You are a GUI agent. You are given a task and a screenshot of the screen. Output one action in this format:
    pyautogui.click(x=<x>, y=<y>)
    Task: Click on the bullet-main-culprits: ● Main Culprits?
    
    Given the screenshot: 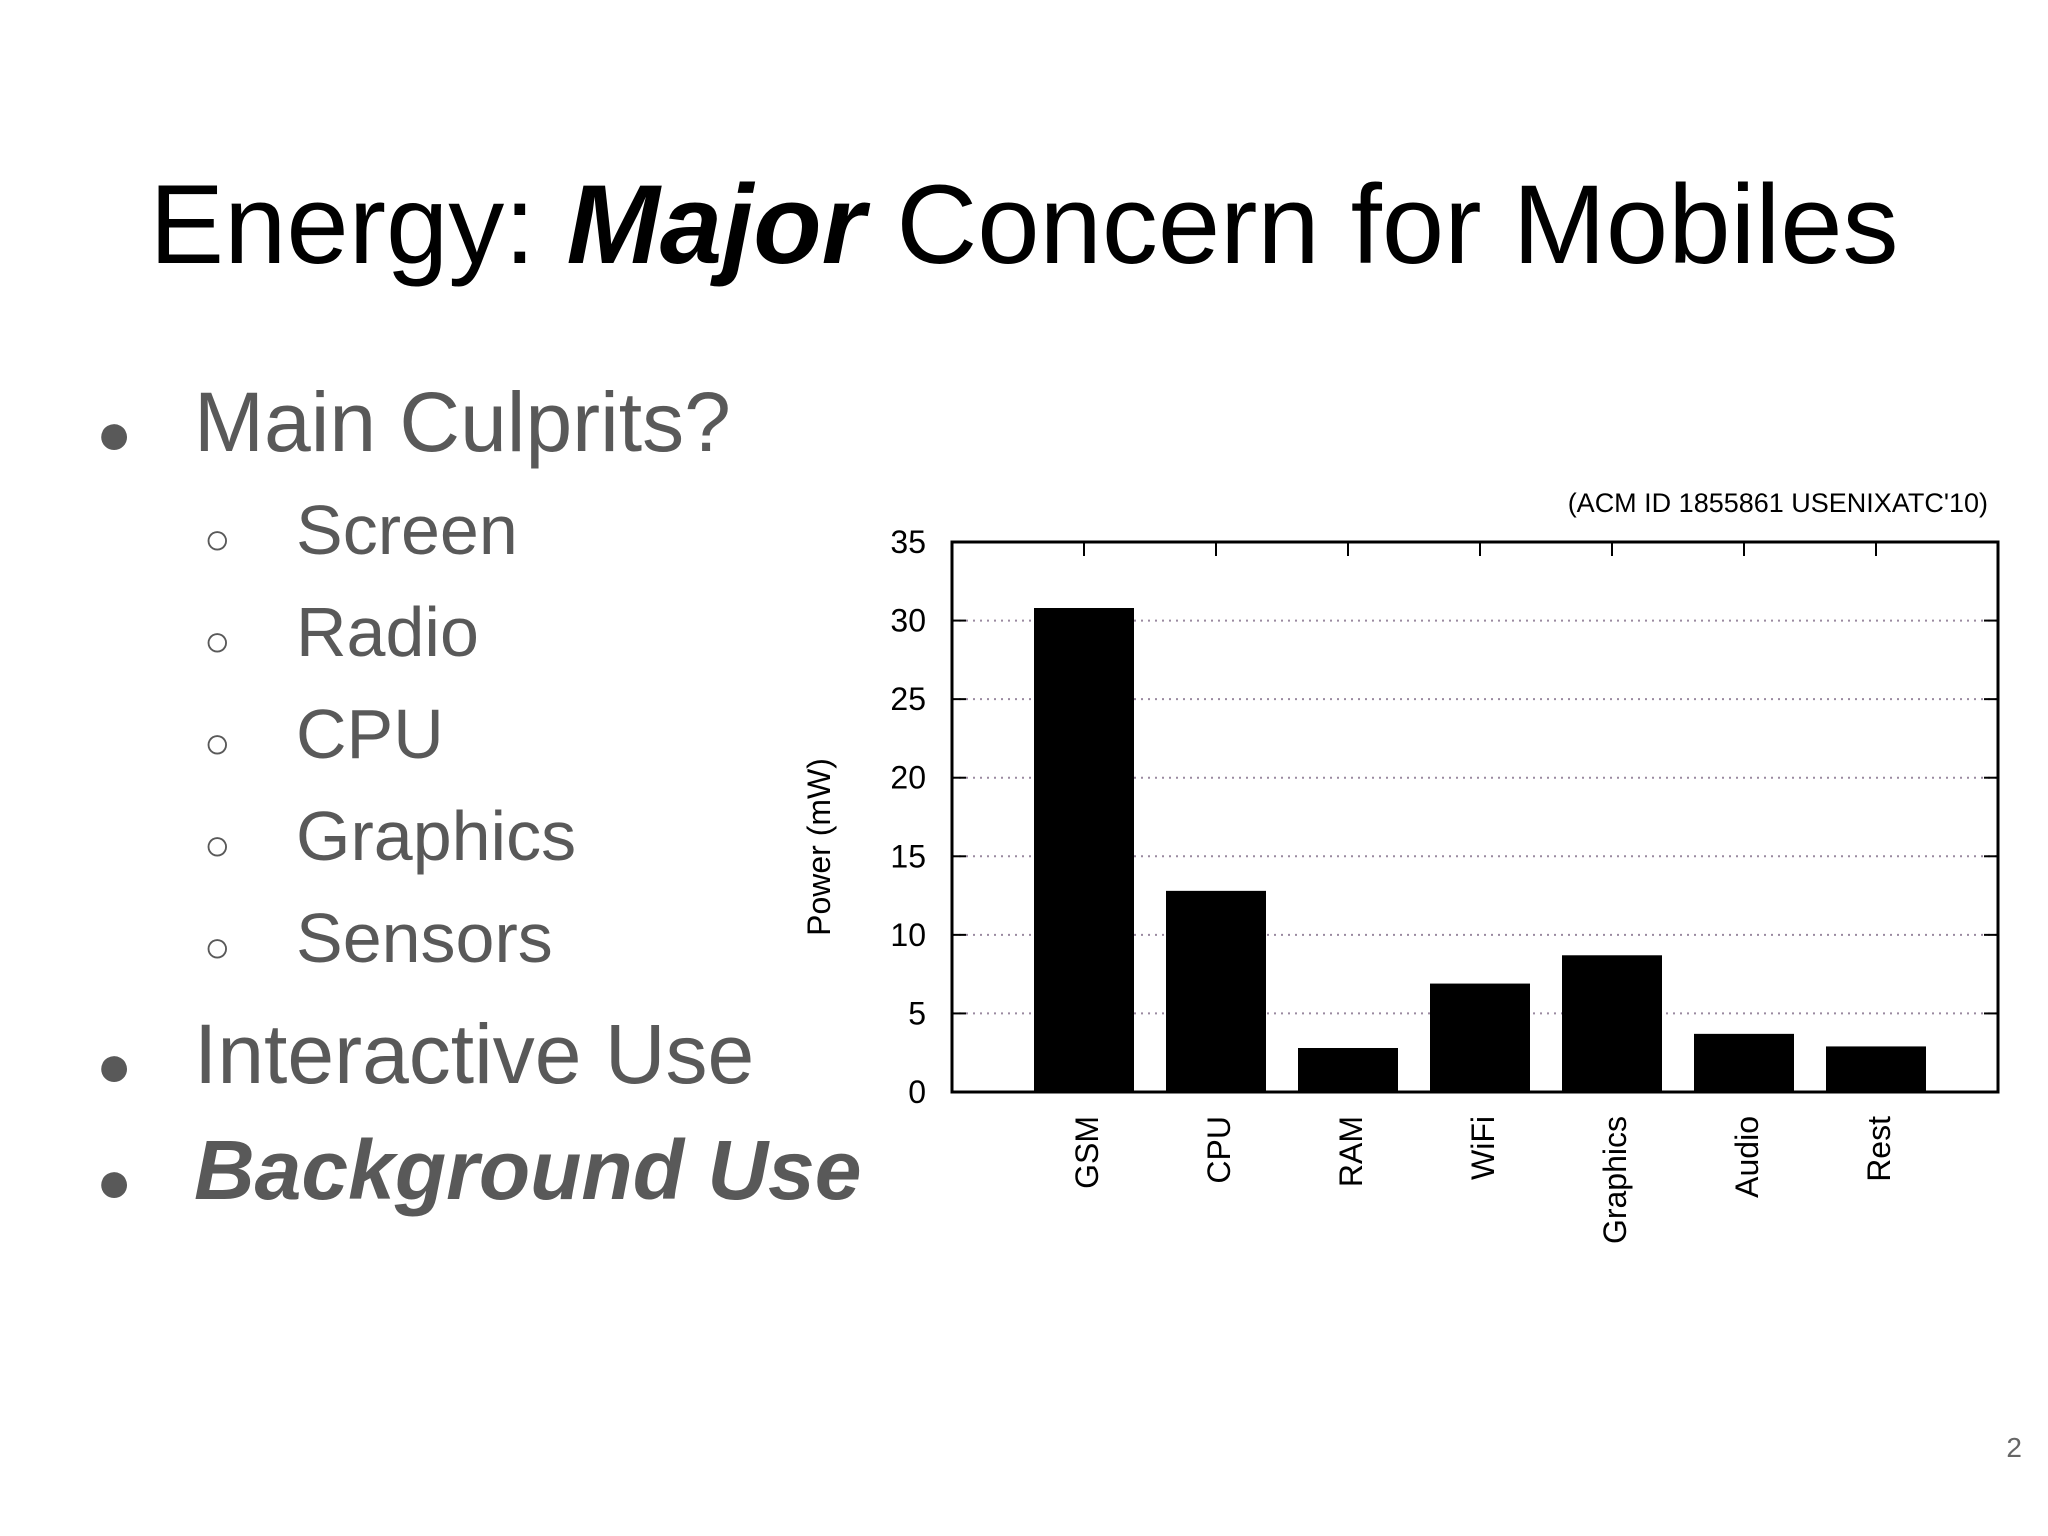 What is the action you would take?
    pyautogui.click(x=413, y=422)
    